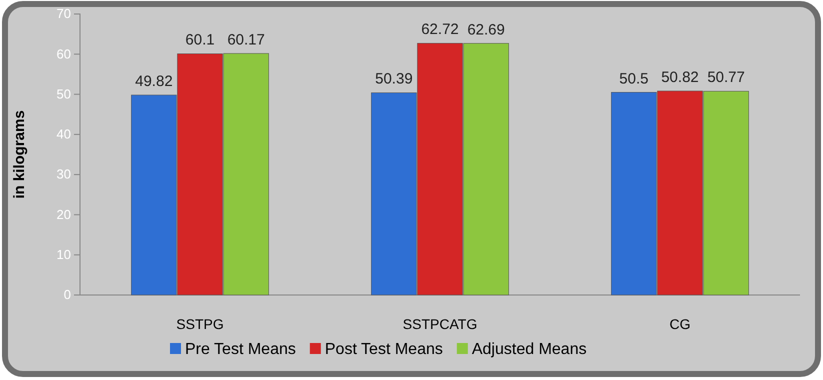 This screenshot has height=380, width=823. I want to click on data-label: 50.5, so click(634, 79).